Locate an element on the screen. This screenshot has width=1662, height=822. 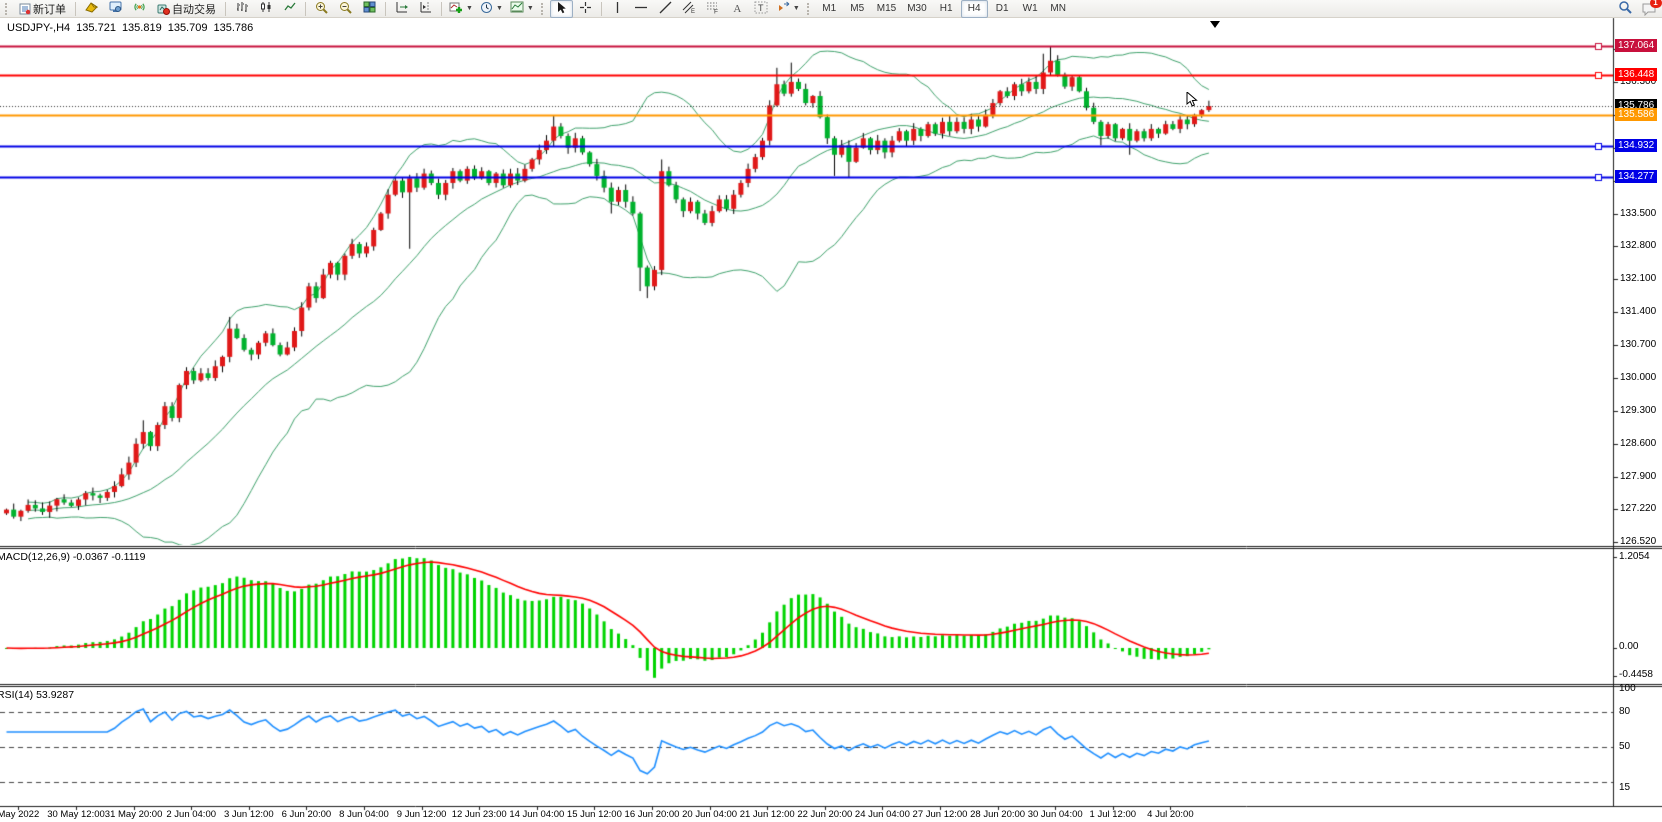
text-tool-button: A is located at coordinates (737, 9).